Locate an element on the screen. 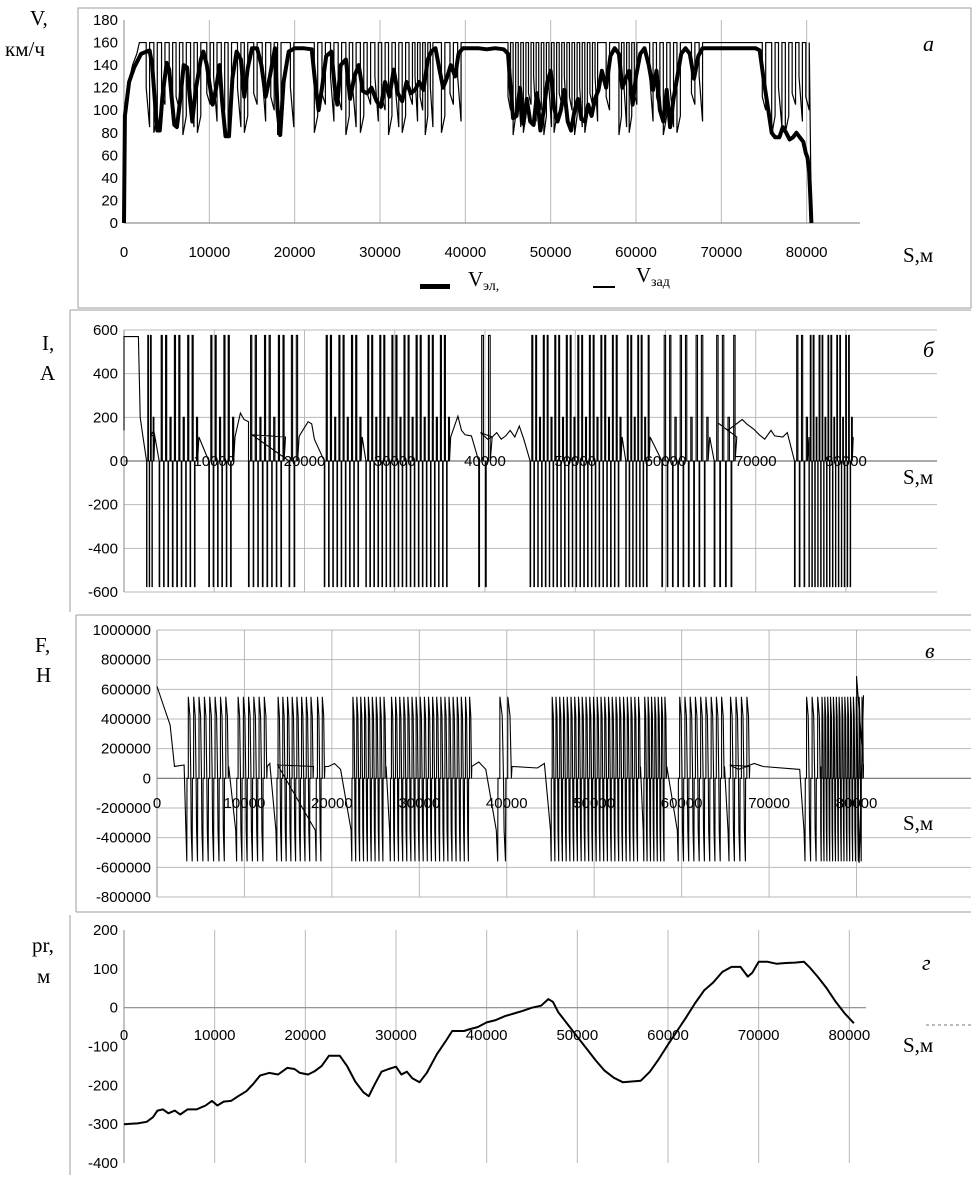 Image resolution: width=978 pixels, height=1178 pixels. series-profile-line is located at coordinates (489, 1043).